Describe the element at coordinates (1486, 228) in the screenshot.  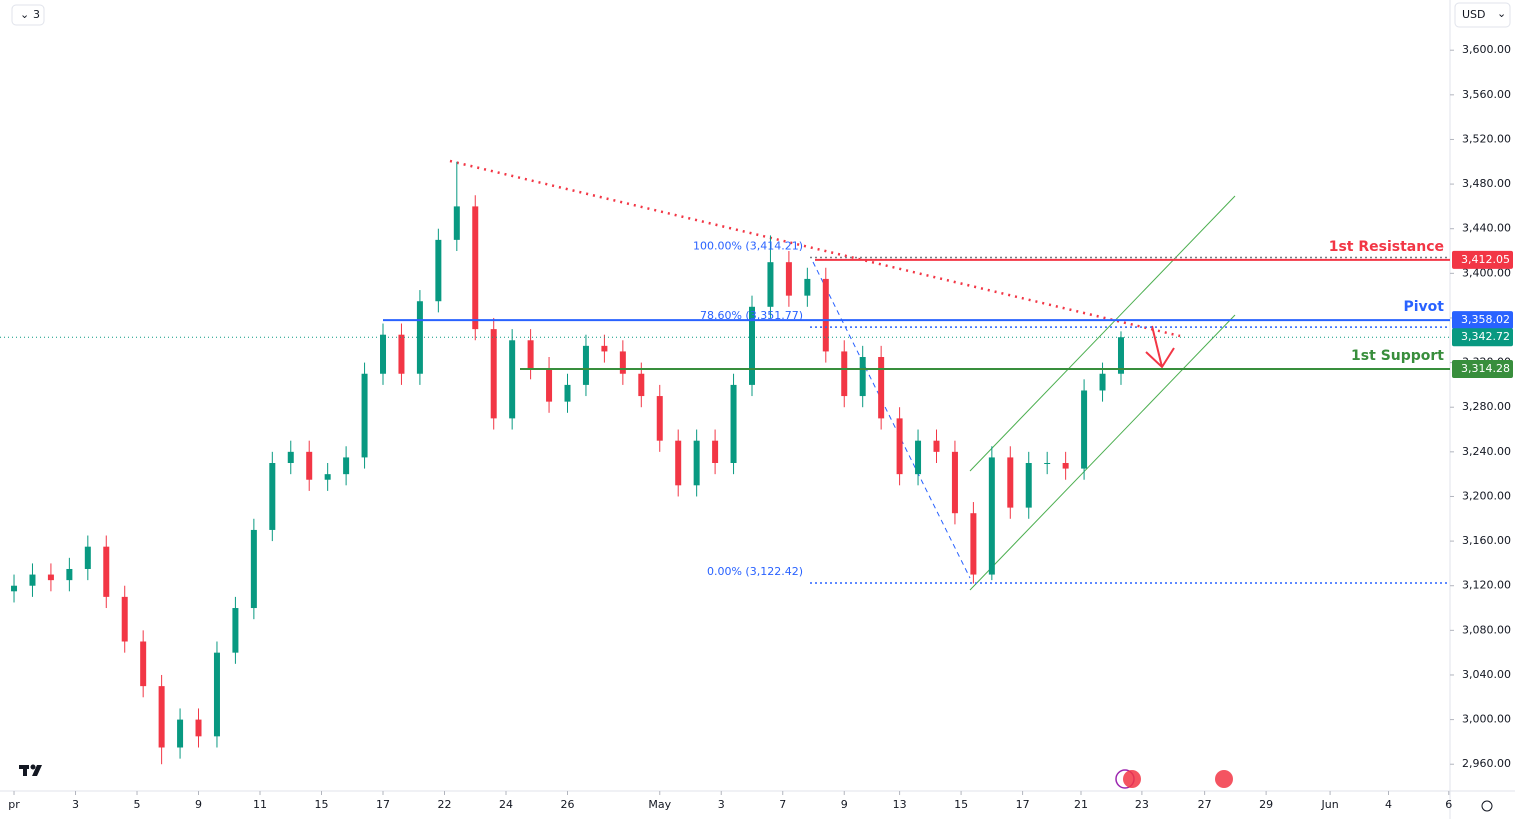
I see `y-tick-label: 3,440.00` at that location.